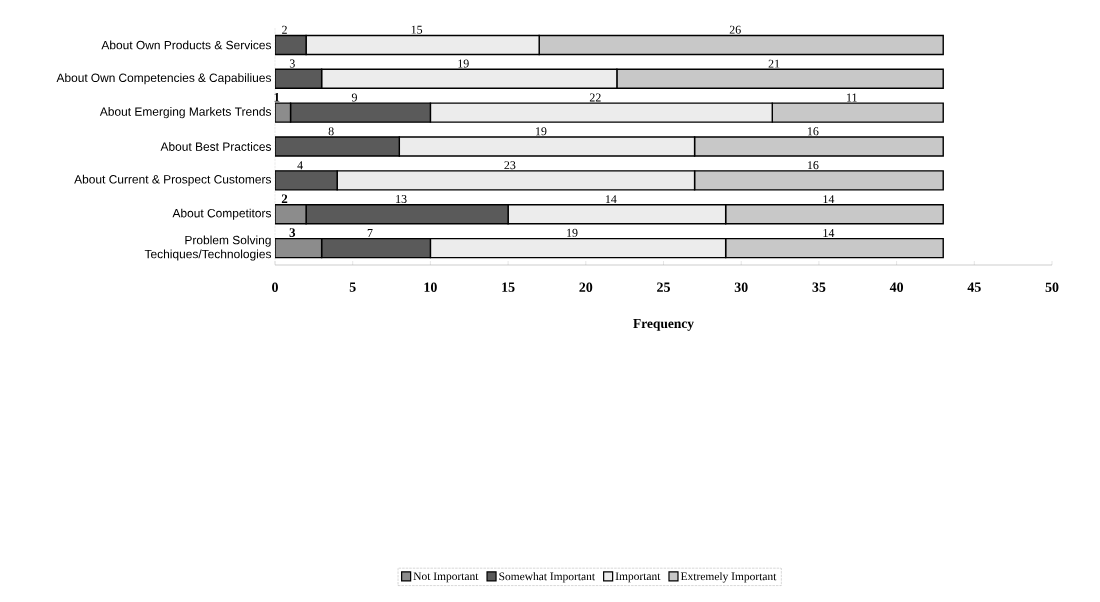 This screenshot has width=1100, height=602. I want to click on x-tick-label: 20, so click(586, 287).